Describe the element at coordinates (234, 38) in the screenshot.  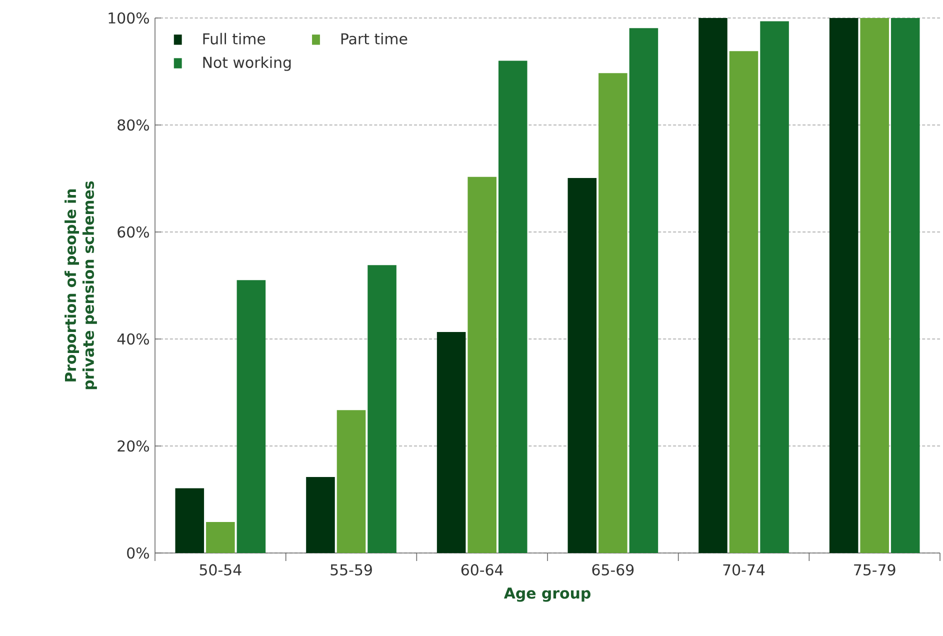
I see `legend-label: Full time` at that location.